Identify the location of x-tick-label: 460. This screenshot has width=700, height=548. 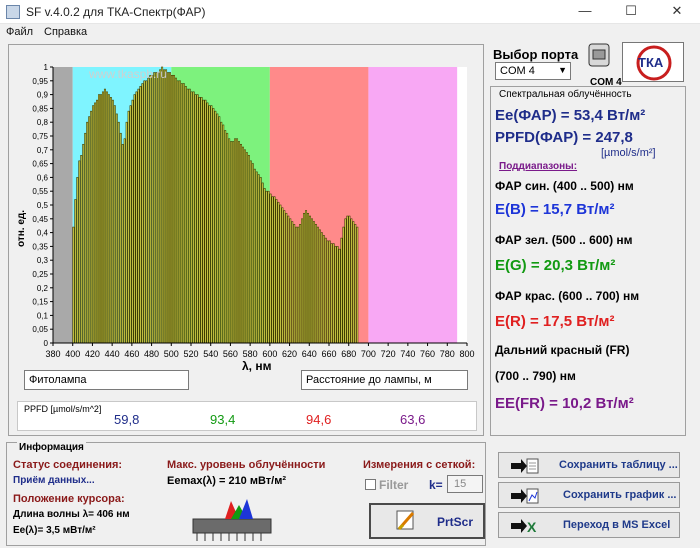
(131, 354).